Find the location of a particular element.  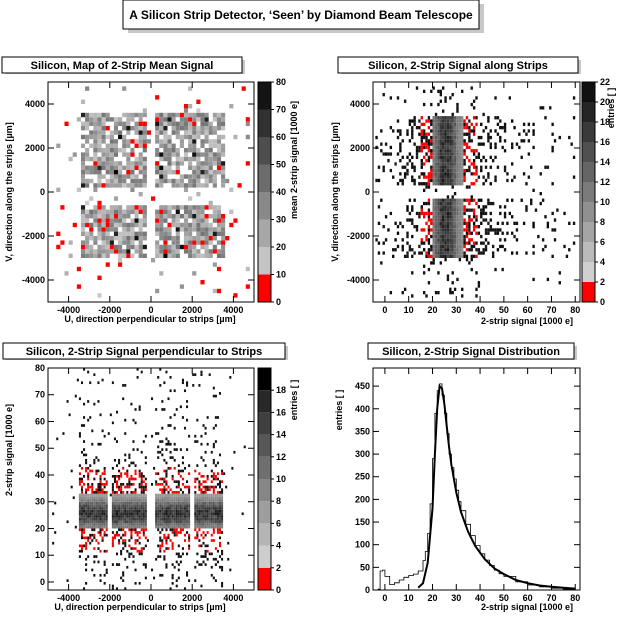

p3-palette-band is located at coordinates (264, 534).